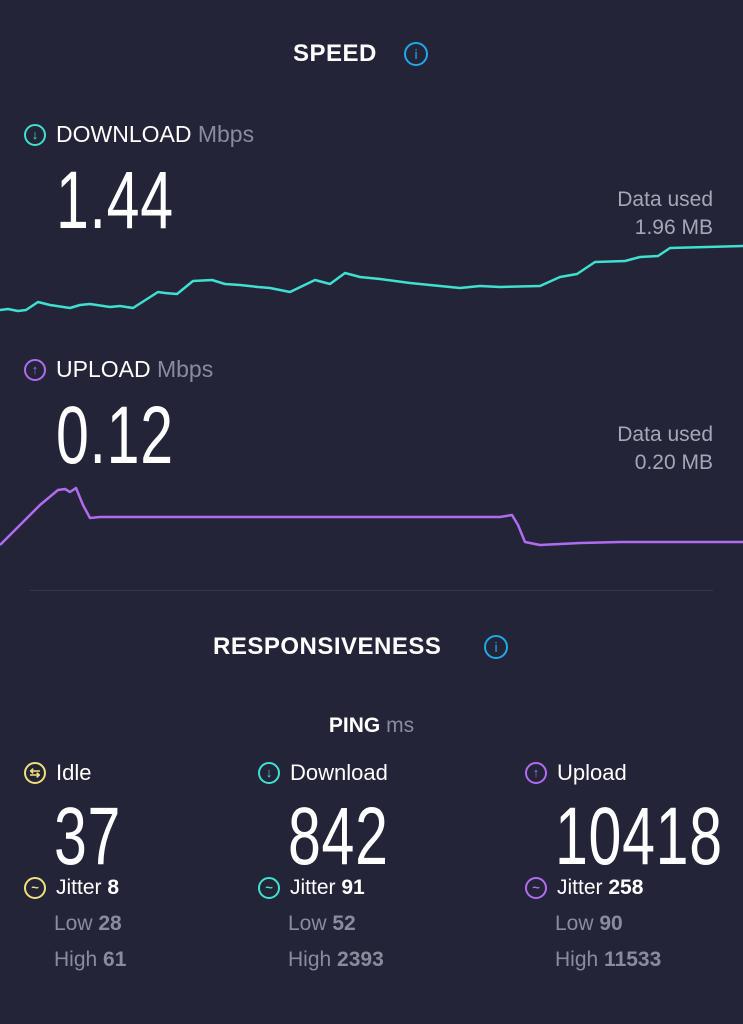 This screenshot has height=1024, width=743. Describe the element at coordinates (354, 725) in the screenshot. I see `ping-label: PING` at that location.